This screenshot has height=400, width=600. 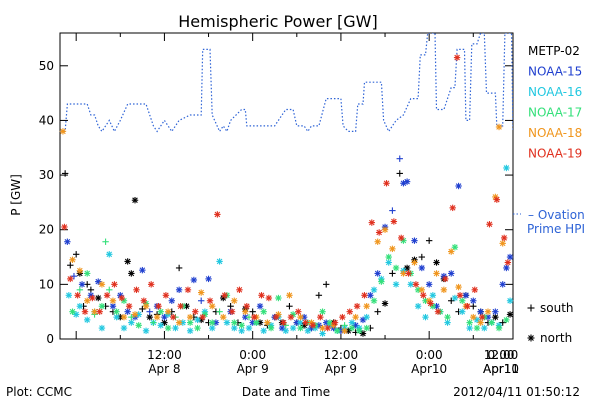 I want to click on plot-timestamp: 2012/04/11 01:50:12, so click(x=516, y=392).